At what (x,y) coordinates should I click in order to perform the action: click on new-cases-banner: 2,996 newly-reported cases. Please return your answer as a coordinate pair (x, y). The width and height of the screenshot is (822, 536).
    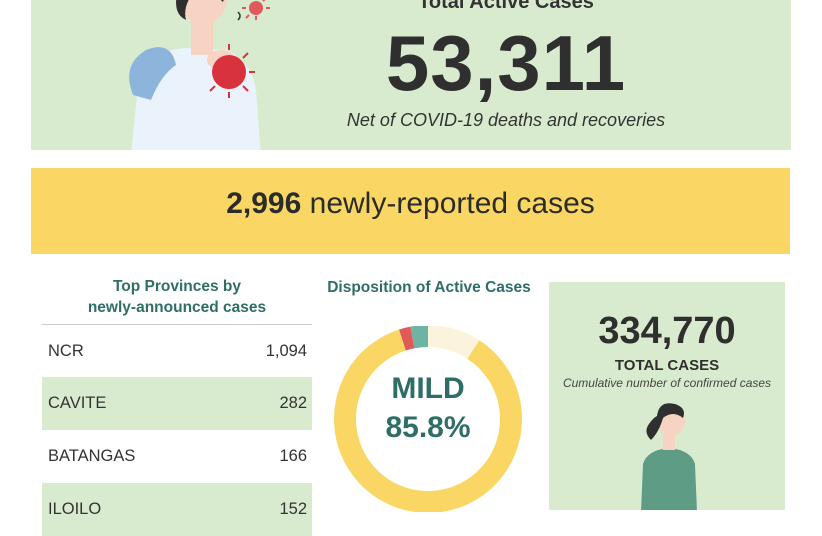
    Looking at the image, I should click on (410, 211).